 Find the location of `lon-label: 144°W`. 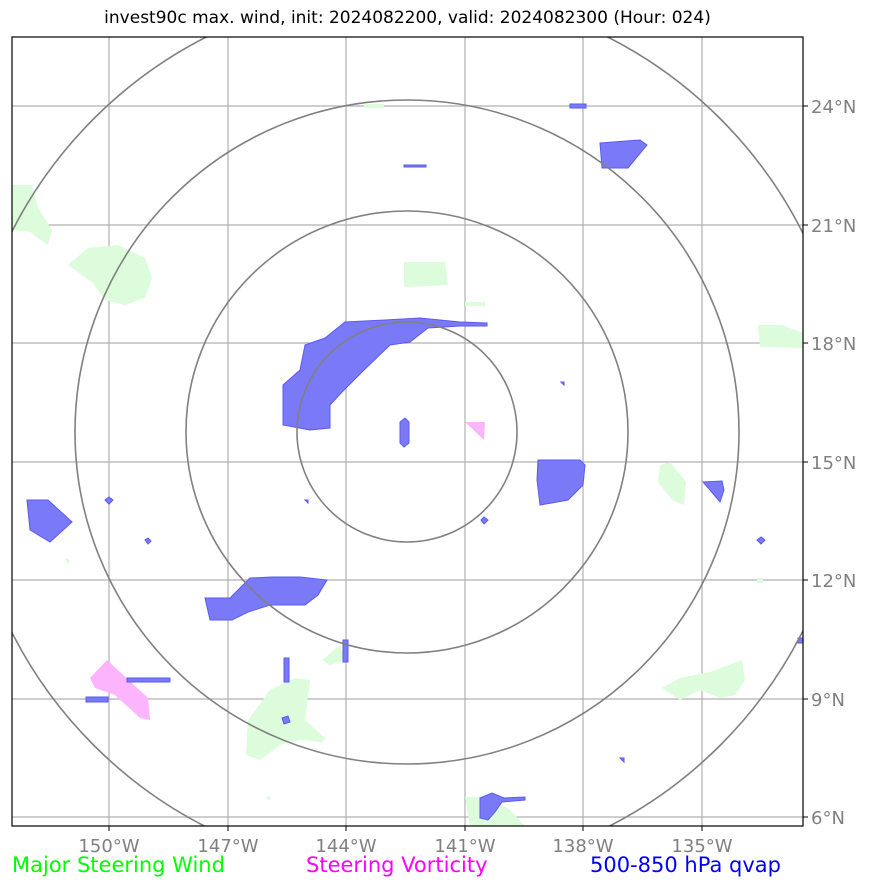

lon-label: 144°W is located at coordinates (345, 846).